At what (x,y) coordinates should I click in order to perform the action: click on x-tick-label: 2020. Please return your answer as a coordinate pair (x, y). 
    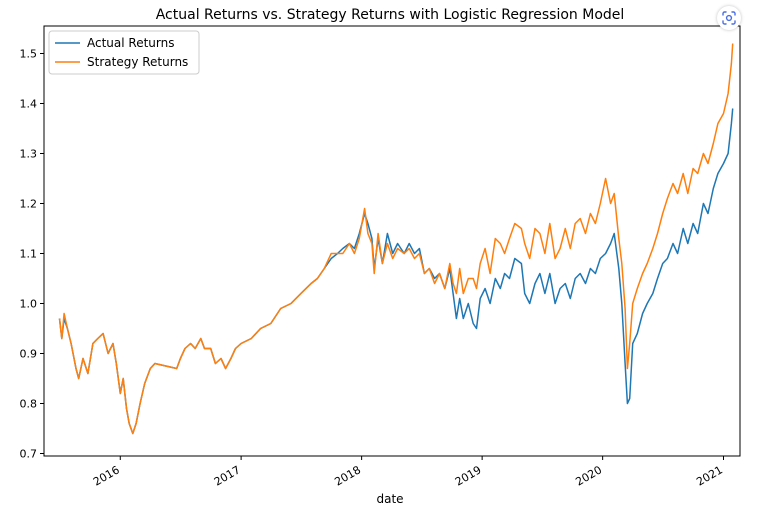
    Looking at the image, I should click on (588, 475).